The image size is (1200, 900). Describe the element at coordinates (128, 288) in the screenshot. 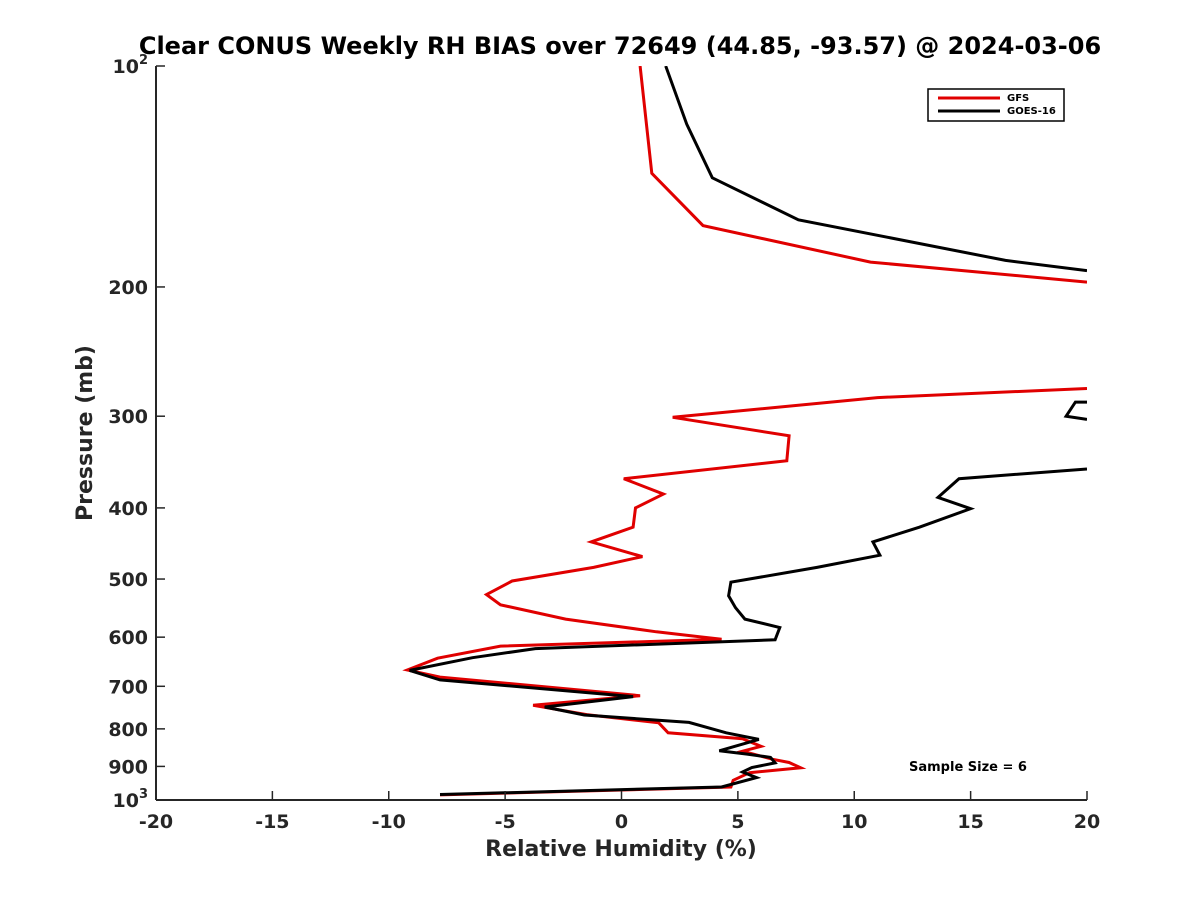

I see `y-tick-label: 200` at that location.